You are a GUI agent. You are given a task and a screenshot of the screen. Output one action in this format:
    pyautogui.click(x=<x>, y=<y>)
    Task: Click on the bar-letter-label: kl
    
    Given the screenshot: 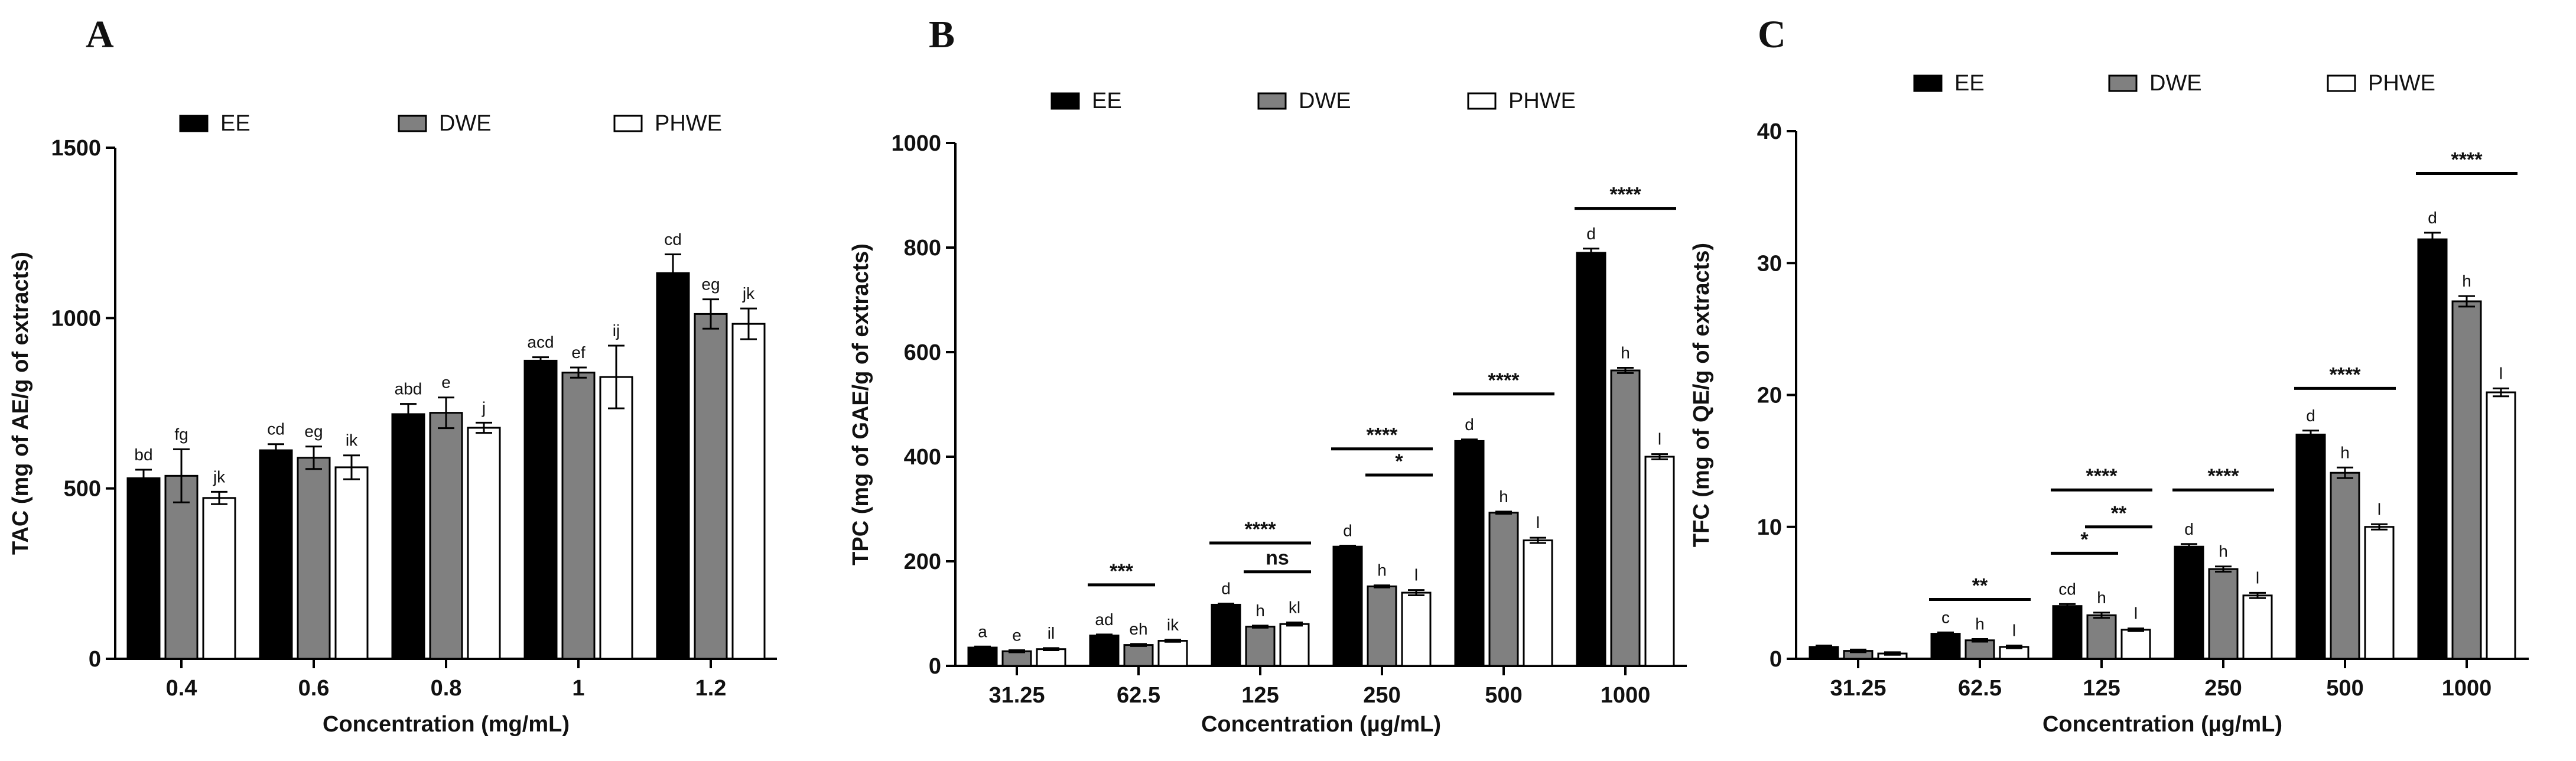 What is the action you would take?
    pyautogui.click(x=1294, y=608)
    